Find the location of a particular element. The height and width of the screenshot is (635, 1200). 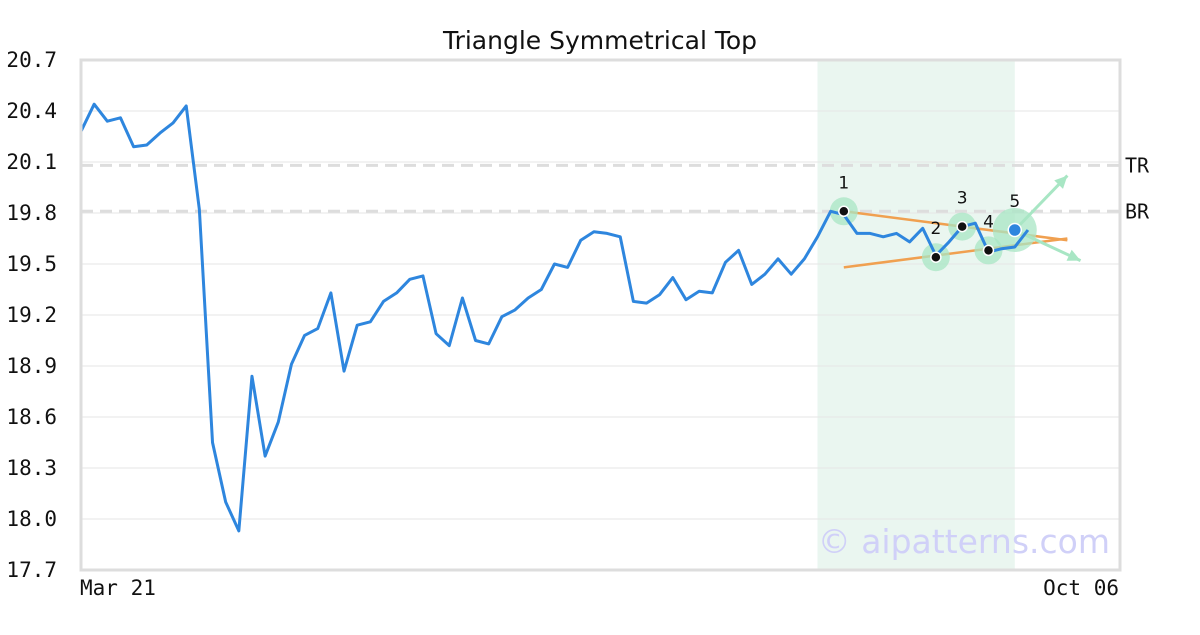

pattern-point-label-5: 5 is located at coordinates (1014, 202).